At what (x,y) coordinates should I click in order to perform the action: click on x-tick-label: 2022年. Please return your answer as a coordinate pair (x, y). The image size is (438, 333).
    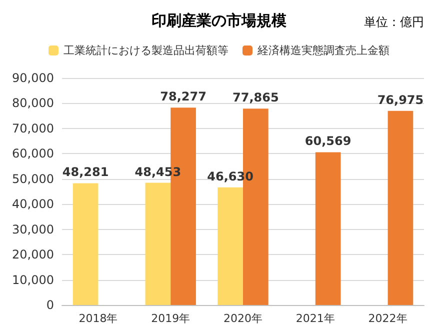
    Looking at the image, I should click on (388, 318).